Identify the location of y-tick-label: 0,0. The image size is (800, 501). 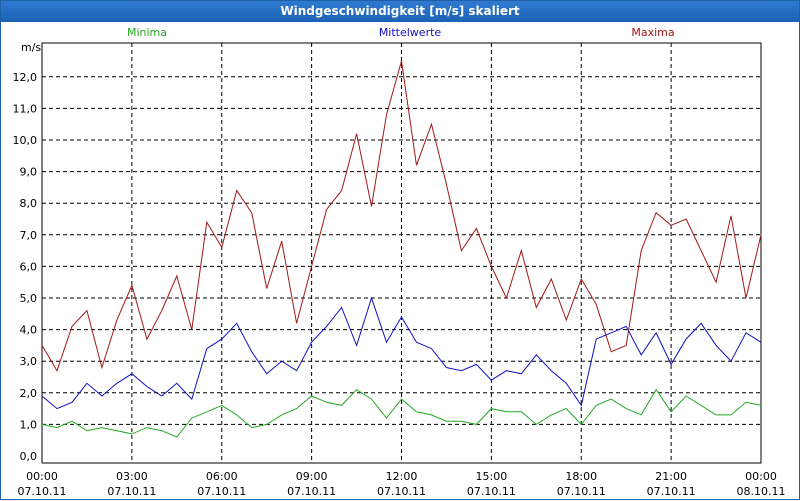
(29, 456).